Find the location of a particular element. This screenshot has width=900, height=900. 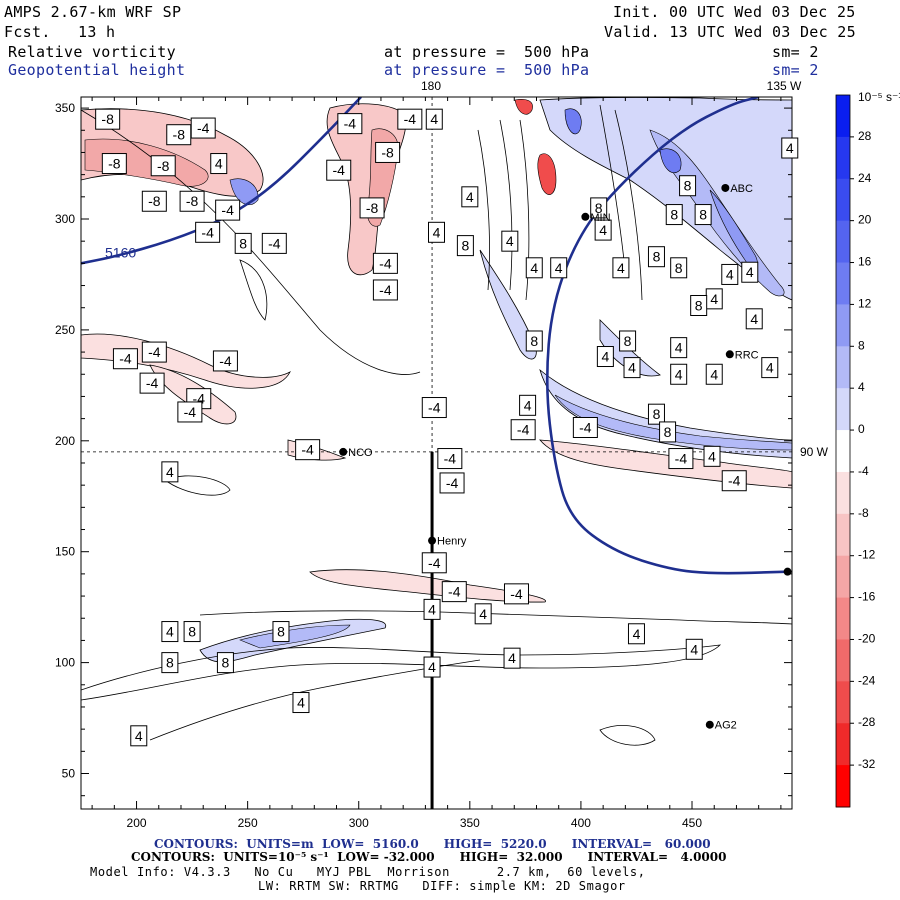

colorbar-tick-label: 12 is located at coordinates (865, 303).